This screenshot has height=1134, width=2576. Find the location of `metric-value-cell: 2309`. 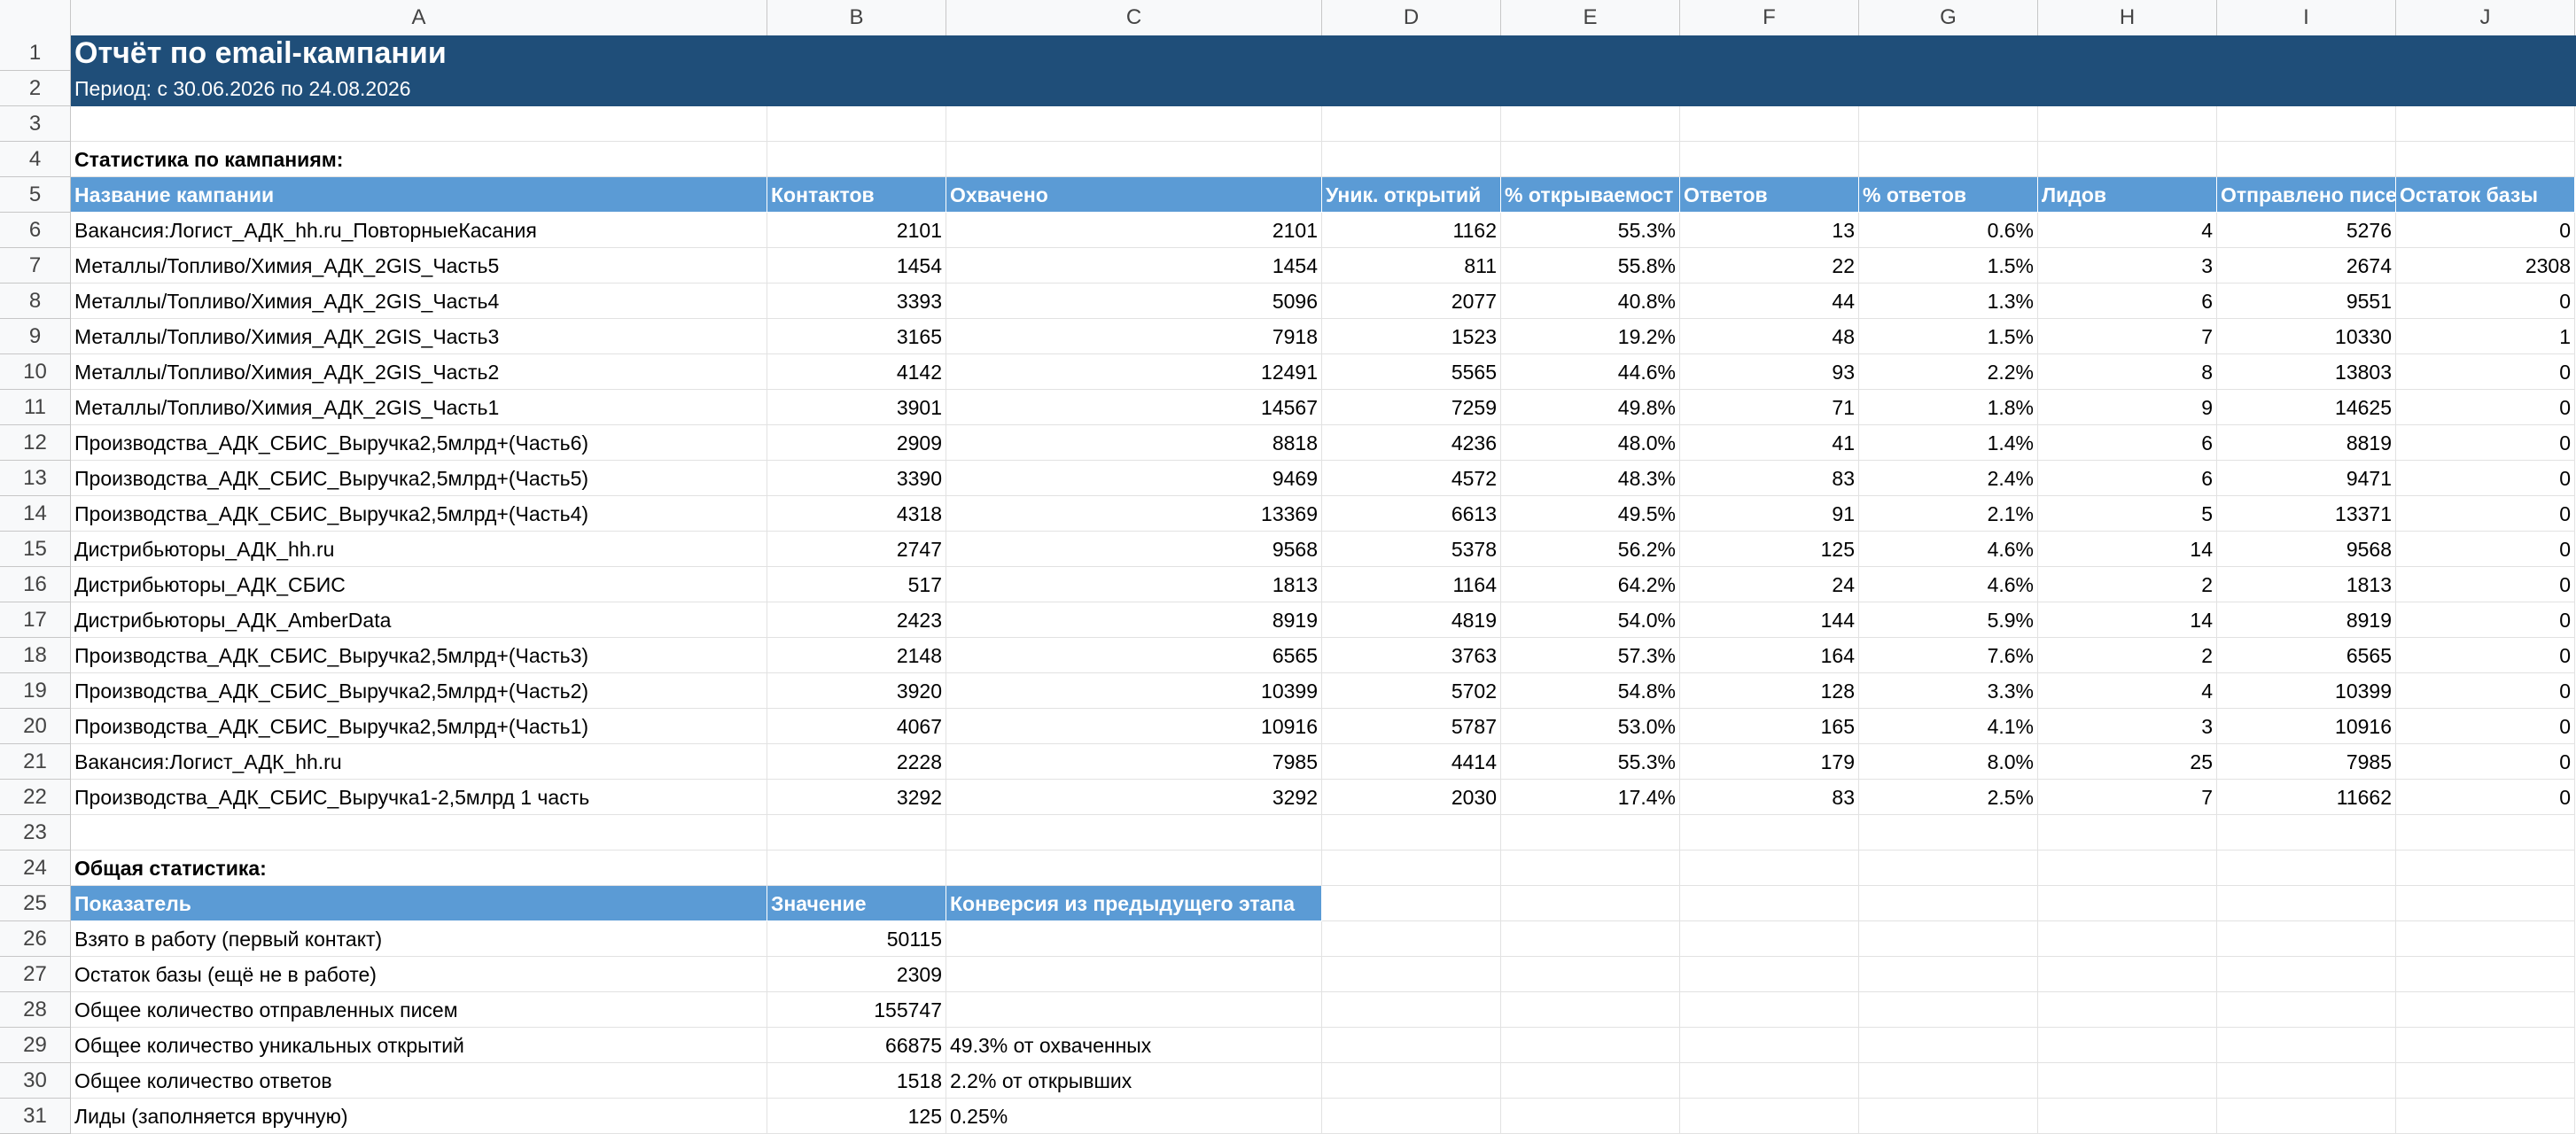

metric-value-cell: 2309 is located at coordinates (857, 974).